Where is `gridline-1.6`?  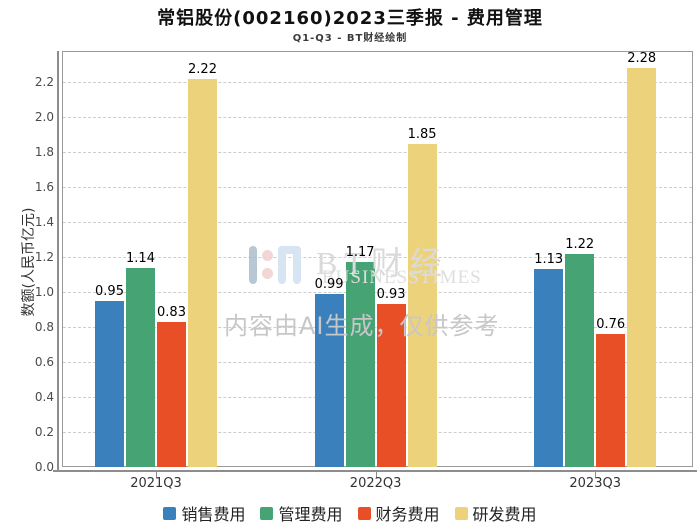 gridline-1.6 is located at coordinates (377, 188).